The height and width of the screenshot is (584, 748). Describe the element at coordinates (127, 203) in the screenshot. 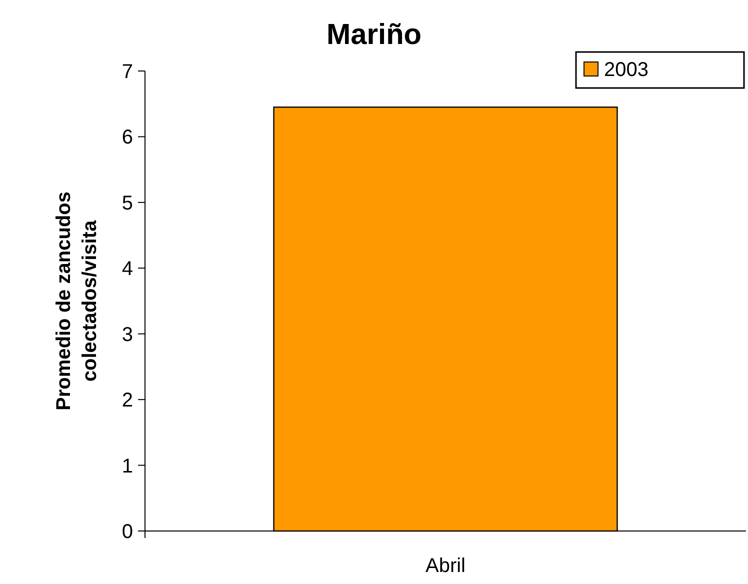

I see `y-tick-label: 5` at that location.